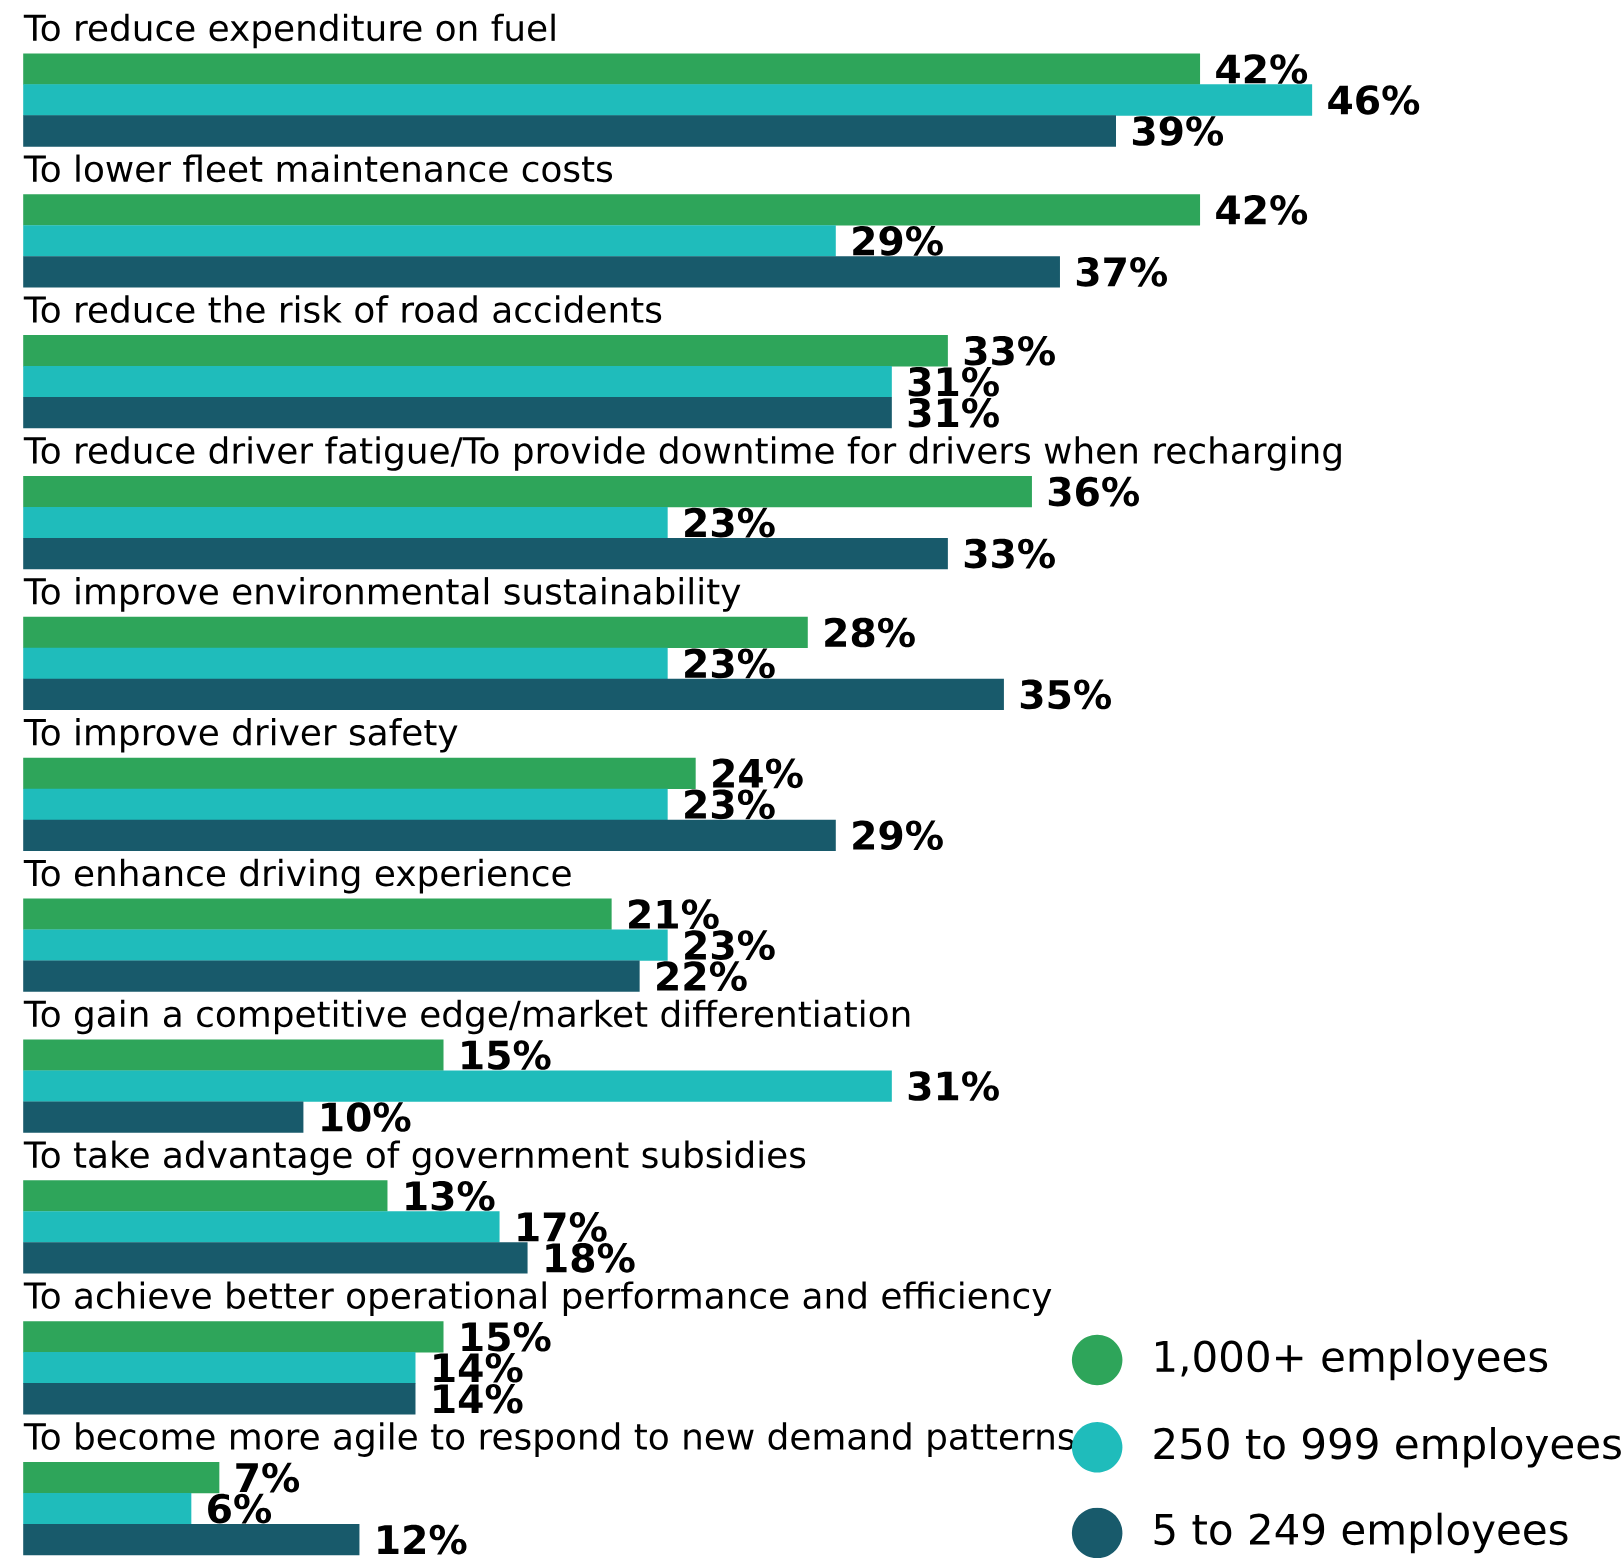  Describe the element at coordinates (382, 594) in the screenshot. I see `y-tick-label: To improve environmental sustainability` at that location.